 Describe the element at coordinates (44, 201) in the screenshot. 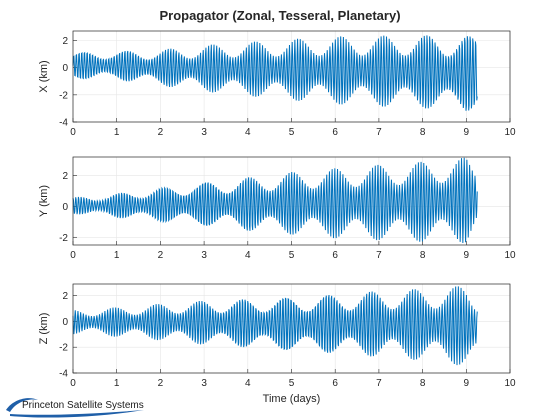

I see `y-axis-label: Y (km)` at that location.